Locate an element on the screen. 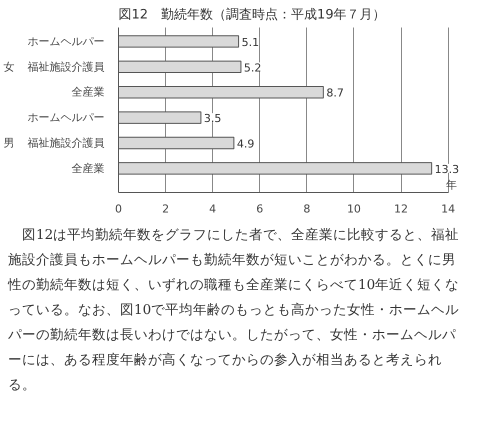  data-label: 3.5 is located at coordinates (213, 119).